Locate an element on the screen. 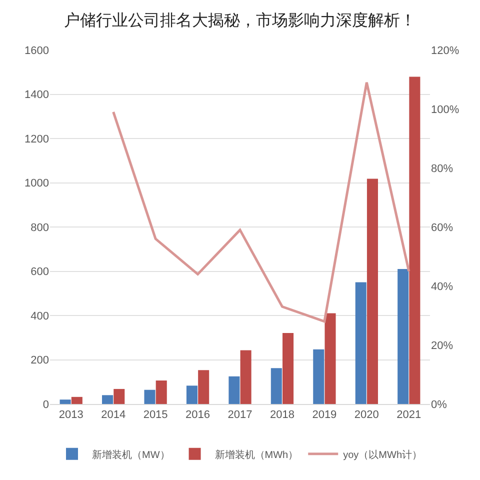  x-tick-label: 2016 is located at coordinates (198, 415).